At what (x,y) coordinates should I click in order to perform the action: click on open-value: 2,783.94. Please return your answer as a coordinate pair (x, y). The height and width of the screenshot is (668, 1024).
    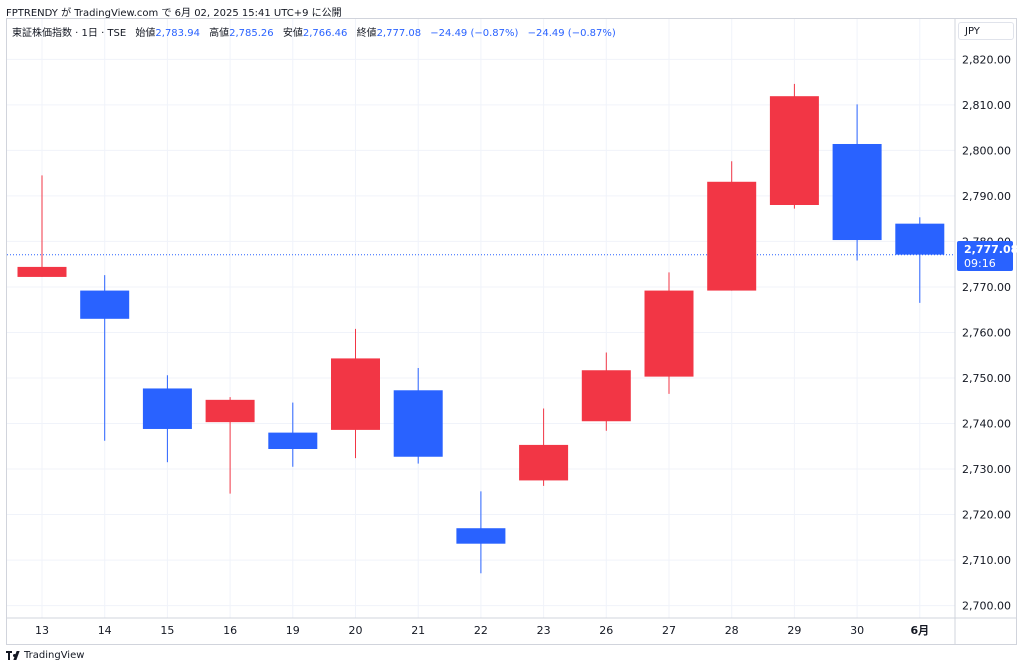
    Looking at the image, I should click on (177, 33).